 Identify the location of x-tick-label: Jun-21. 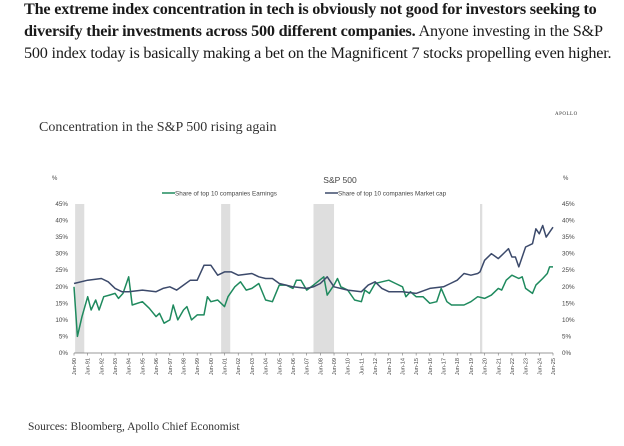
(499, 366).